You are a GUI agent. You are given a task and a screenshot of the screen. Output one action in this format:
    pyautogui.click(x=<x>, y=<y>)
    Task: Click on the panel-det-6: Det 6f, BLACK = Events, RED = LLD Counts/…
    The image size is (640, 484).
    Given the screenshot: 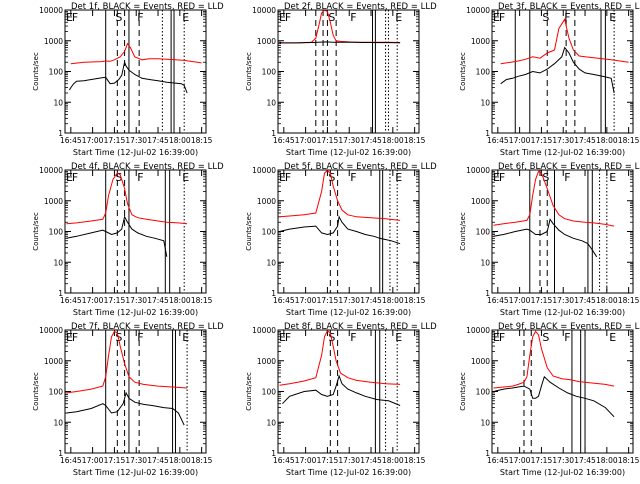 What is the action you would take?
    pyautogui.click(x=549, y=239)
    